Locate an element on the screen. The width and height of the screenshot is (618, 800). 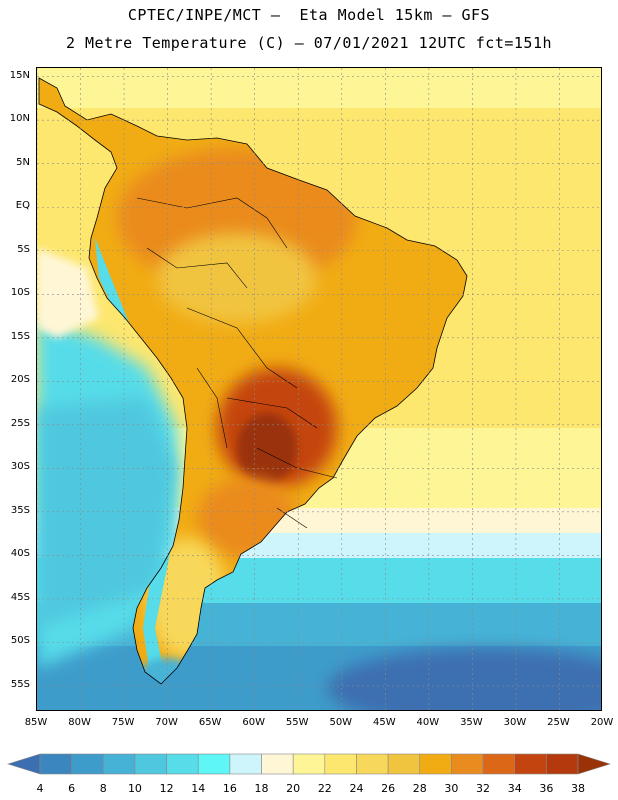
lon-label: 80W is located at coordinates (79, 722).